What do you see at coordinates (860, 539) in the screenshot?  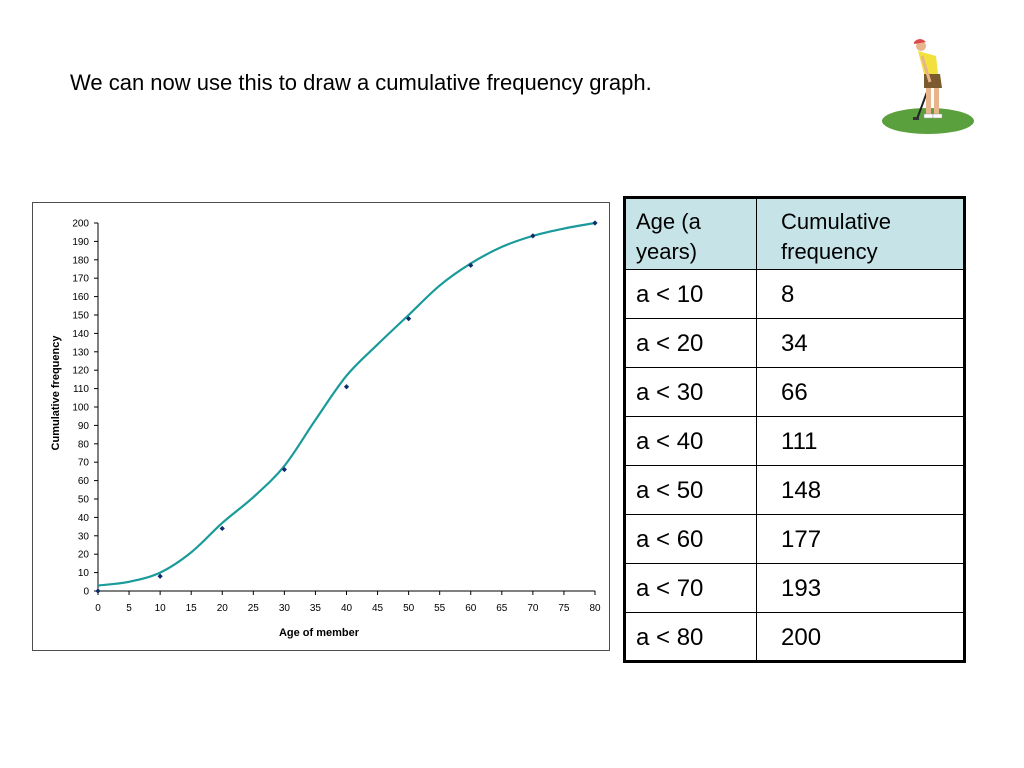 I see `cf-cell: 177` at bounding box center [860, 539].